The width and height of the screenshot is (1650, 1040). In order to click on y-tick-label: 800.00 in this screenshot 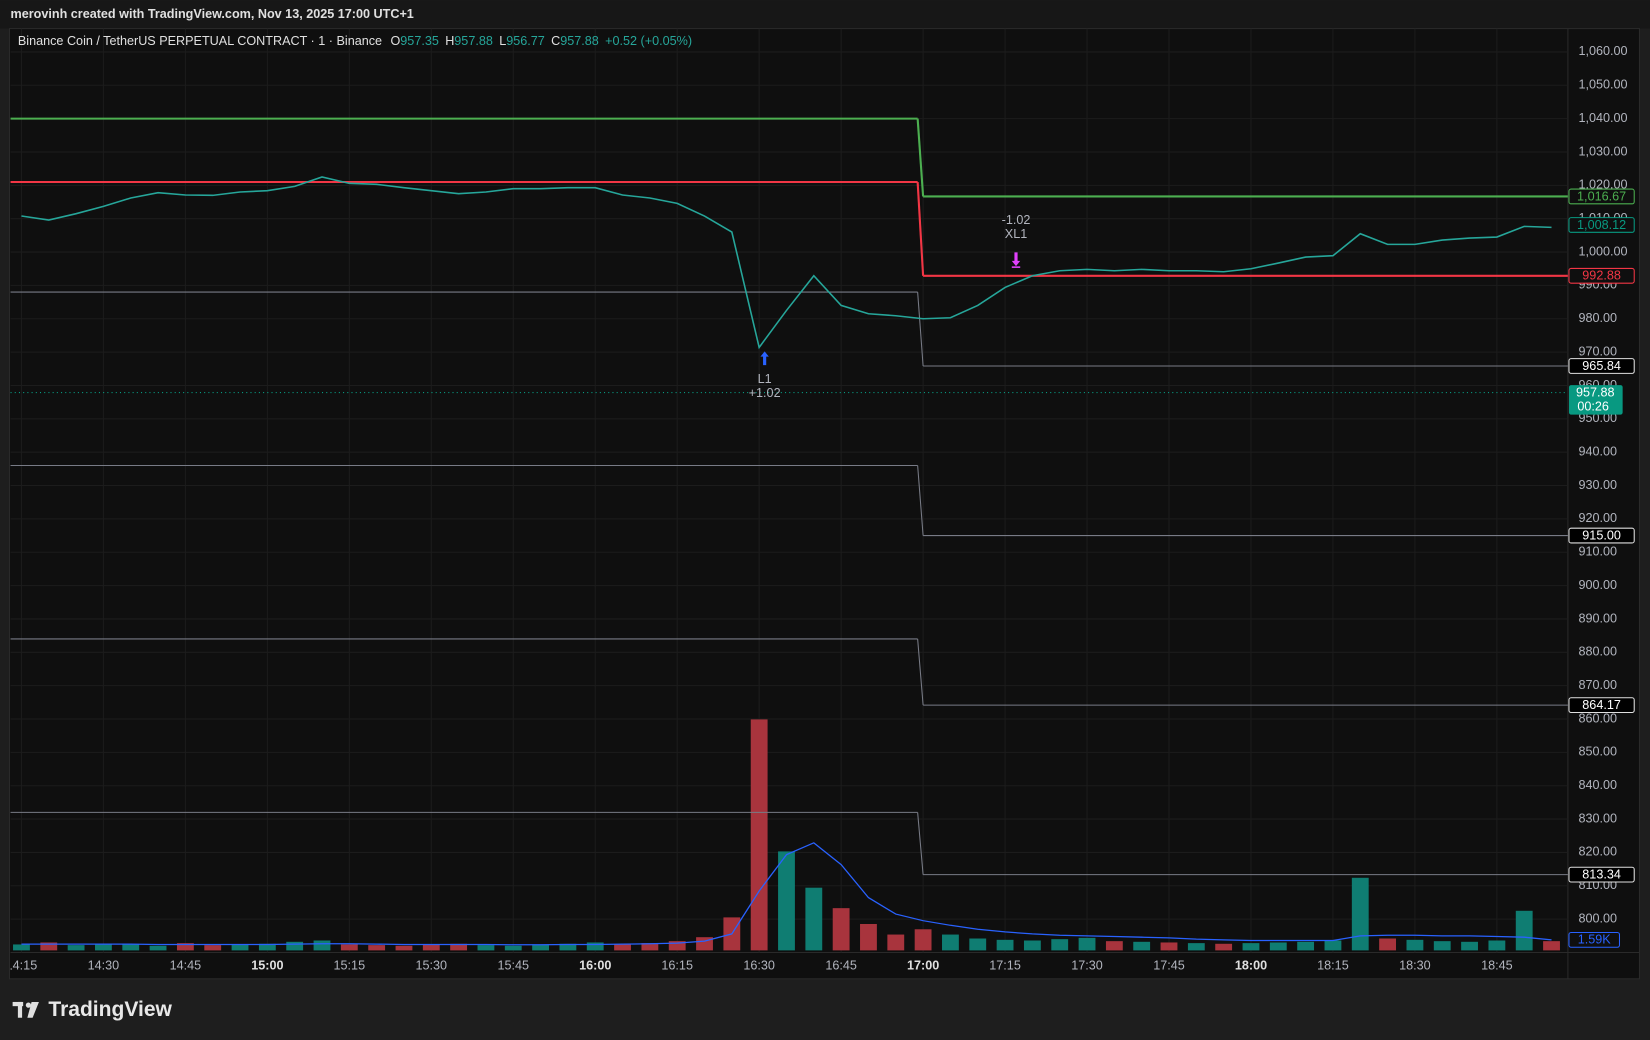, I will do `click(1597, 918)`.